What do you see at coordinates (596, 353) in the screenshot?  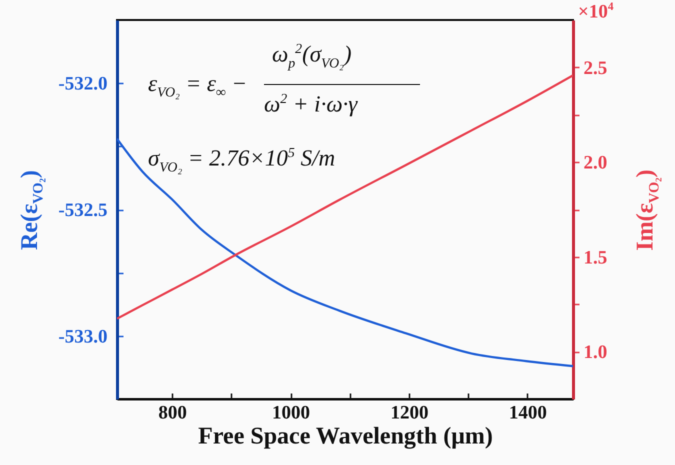 I see `y2-tick-label: 1.0` at bounding box center [596, 353].